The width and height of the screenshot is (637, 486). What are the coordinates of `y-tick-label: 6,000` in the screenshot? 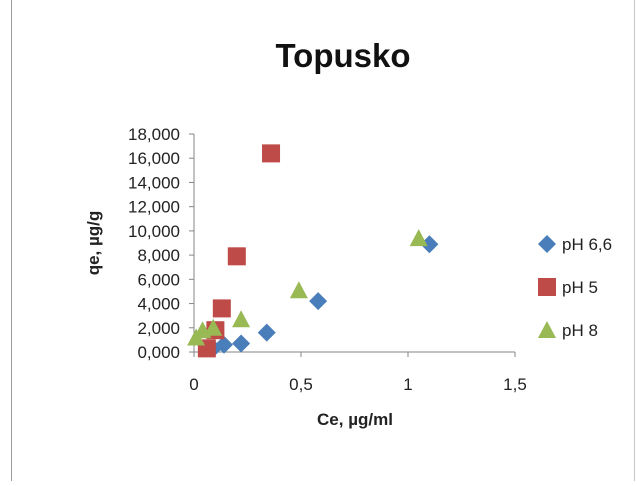 It's located at (158, 279).